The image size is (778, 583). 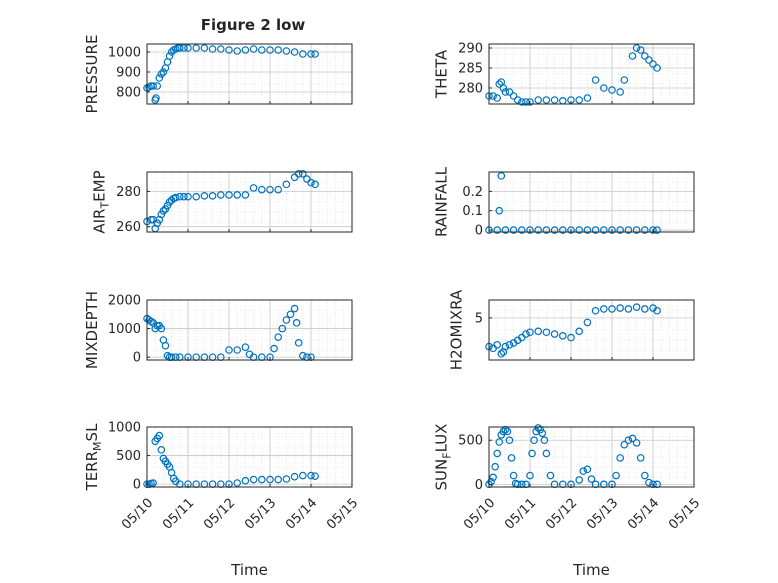 I want to click on y-axis-label-main: TERR, so click(x=92, y=471).